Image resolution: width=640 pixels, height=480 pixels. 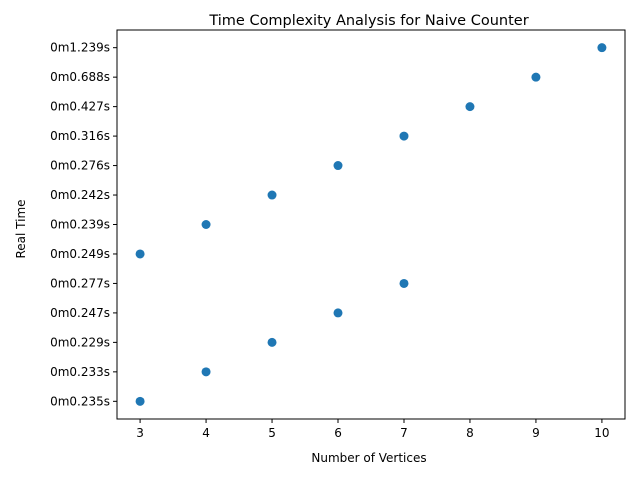 I want to click on y-tick-label: 0m0.427s, so click(x=80, y=107).